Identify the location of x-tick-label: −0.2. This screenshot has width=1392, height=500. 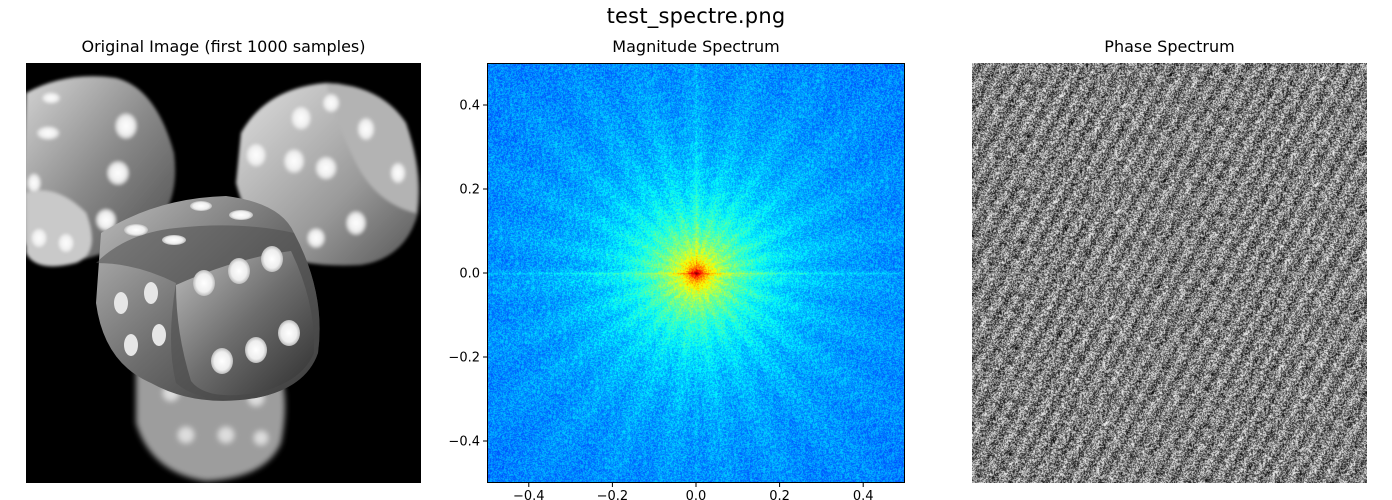
(613, 494).